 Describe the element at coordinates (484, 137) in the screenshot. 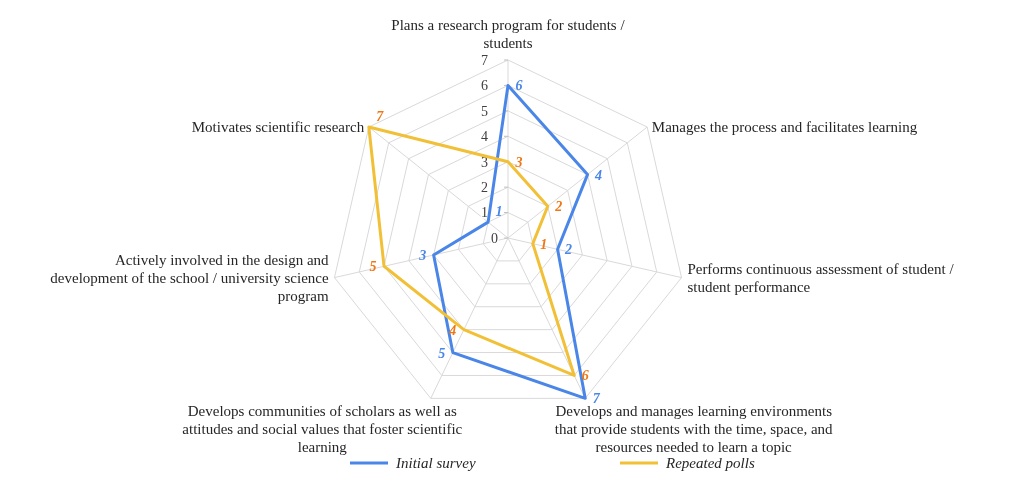

I see `y-tick-label: 4` at that location.